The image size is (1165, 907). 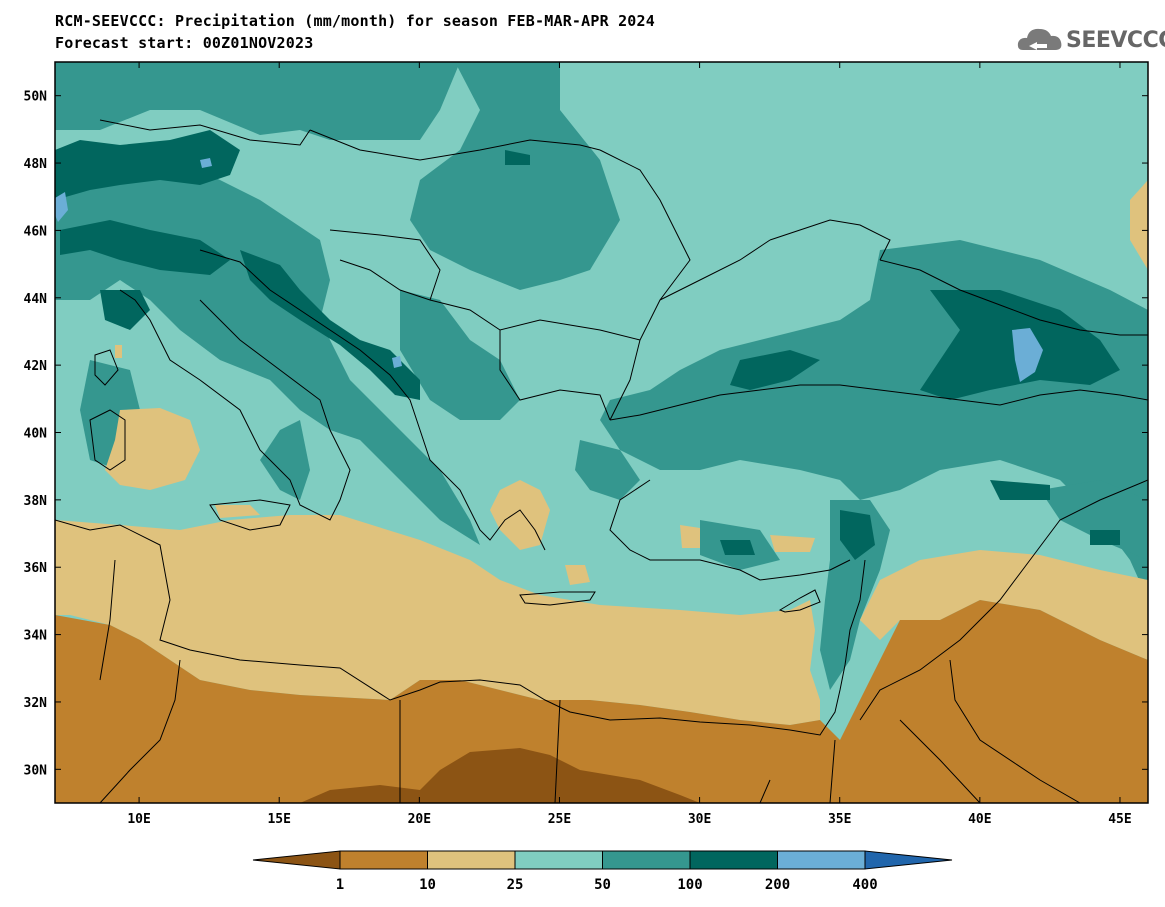 What do you see at coordinates (184, 43) in the screenshot?
I see `forecast-start-label: Forecast start: 00Z01NOV2023` at bounding box center [184, 43].